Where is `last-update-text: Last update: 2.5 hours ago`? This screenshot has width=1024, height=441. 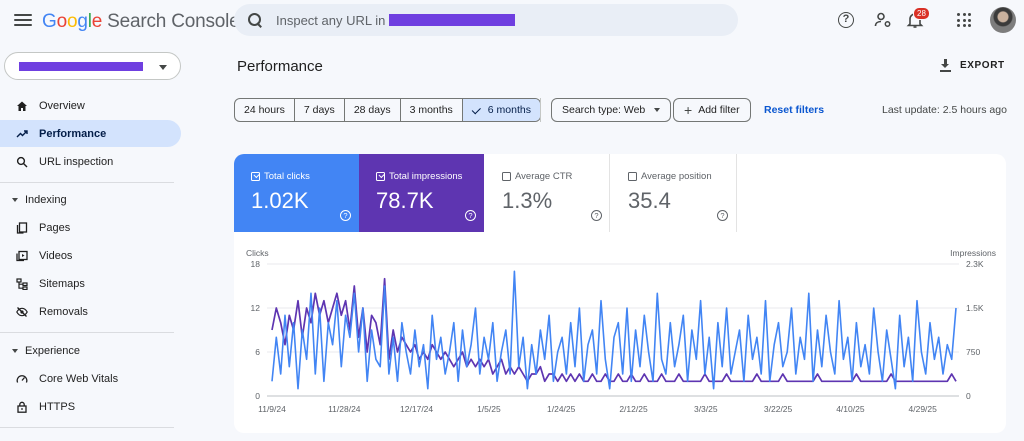
last-update-text: Last update: 2.5 hours ago is located at coordinates (944, 110).